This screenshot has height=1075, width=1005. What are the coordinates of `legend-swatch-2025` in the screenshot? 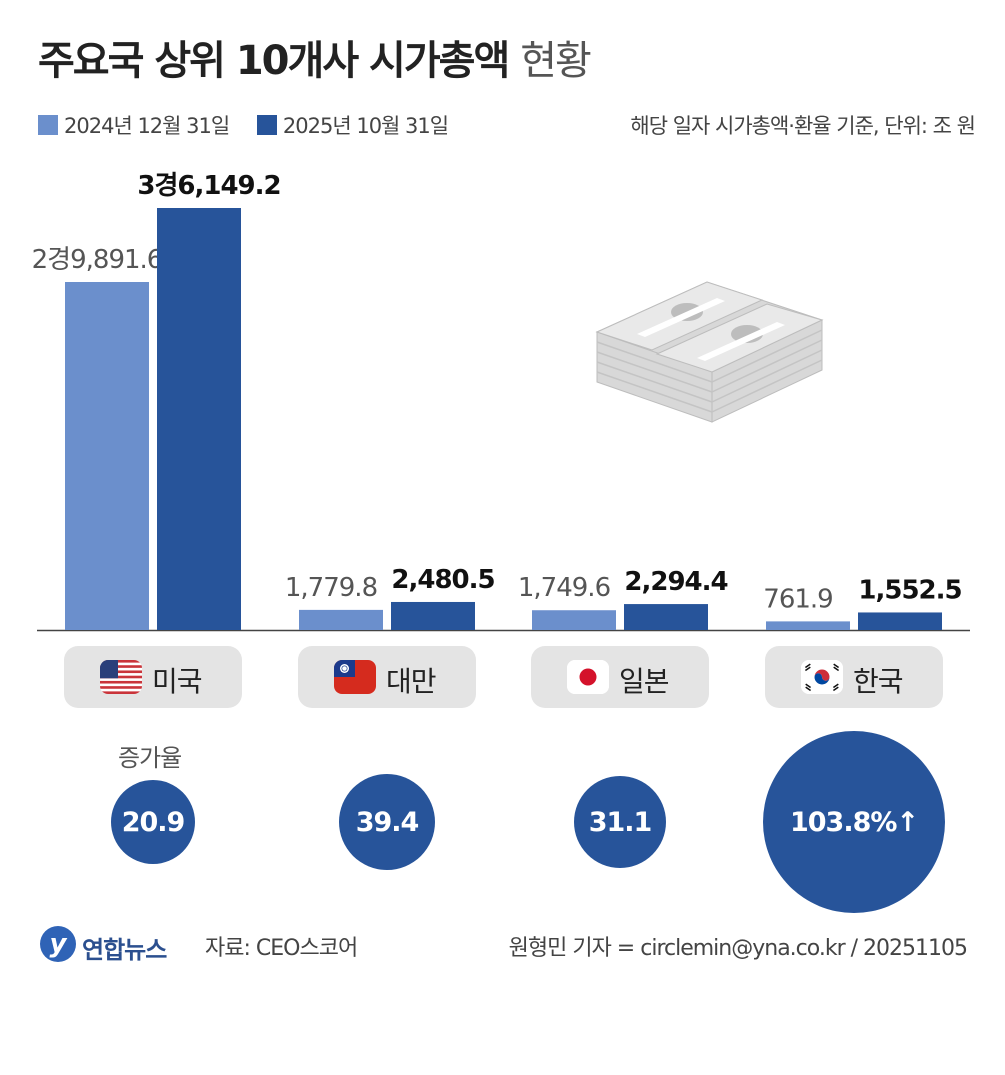 It's located at (266, 125).